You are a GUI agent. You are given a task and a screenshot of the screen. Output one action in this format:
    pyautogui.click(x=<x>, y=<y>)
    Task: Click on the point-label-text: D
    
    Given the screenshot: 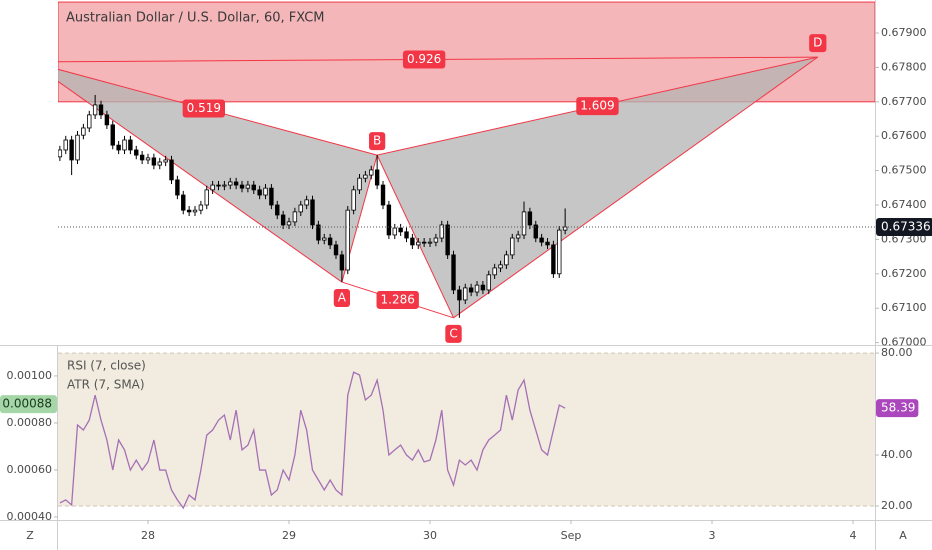 What is the action you would take?
    pyautogui.click(x=817, y=43)
    